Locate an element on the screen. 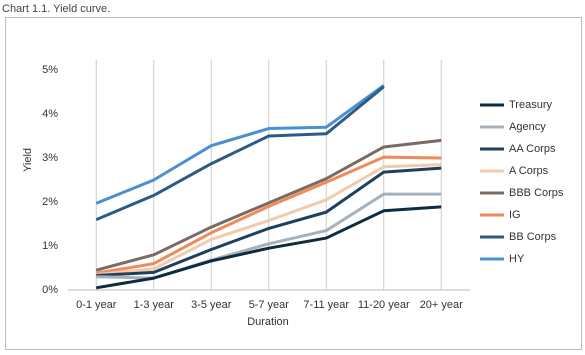  legend-label: Treasury is located at coordinates (530, 105).